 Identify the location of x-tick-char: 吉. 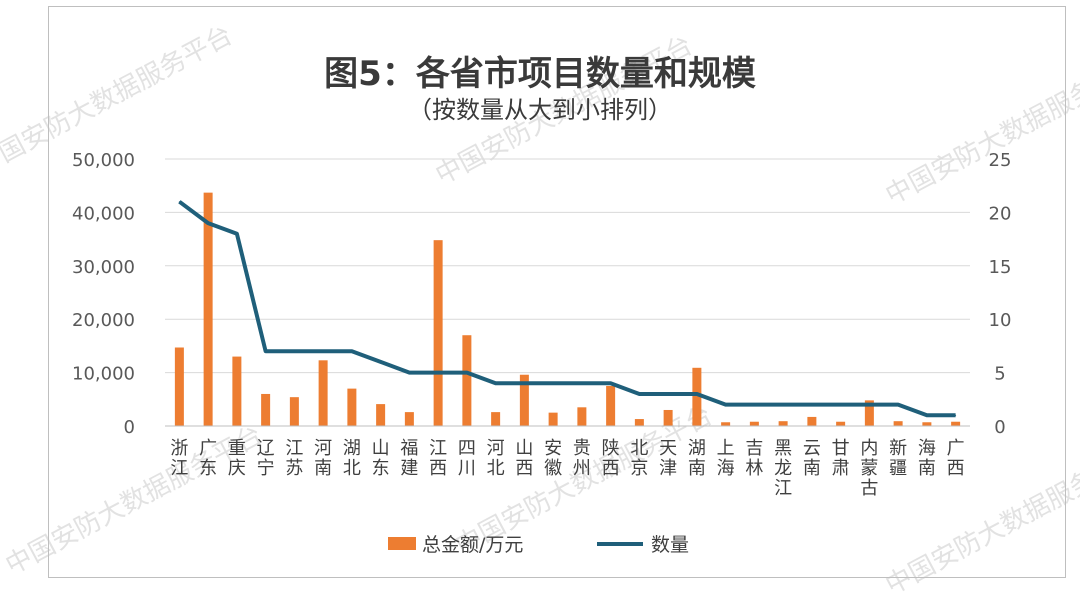
(754, 448).